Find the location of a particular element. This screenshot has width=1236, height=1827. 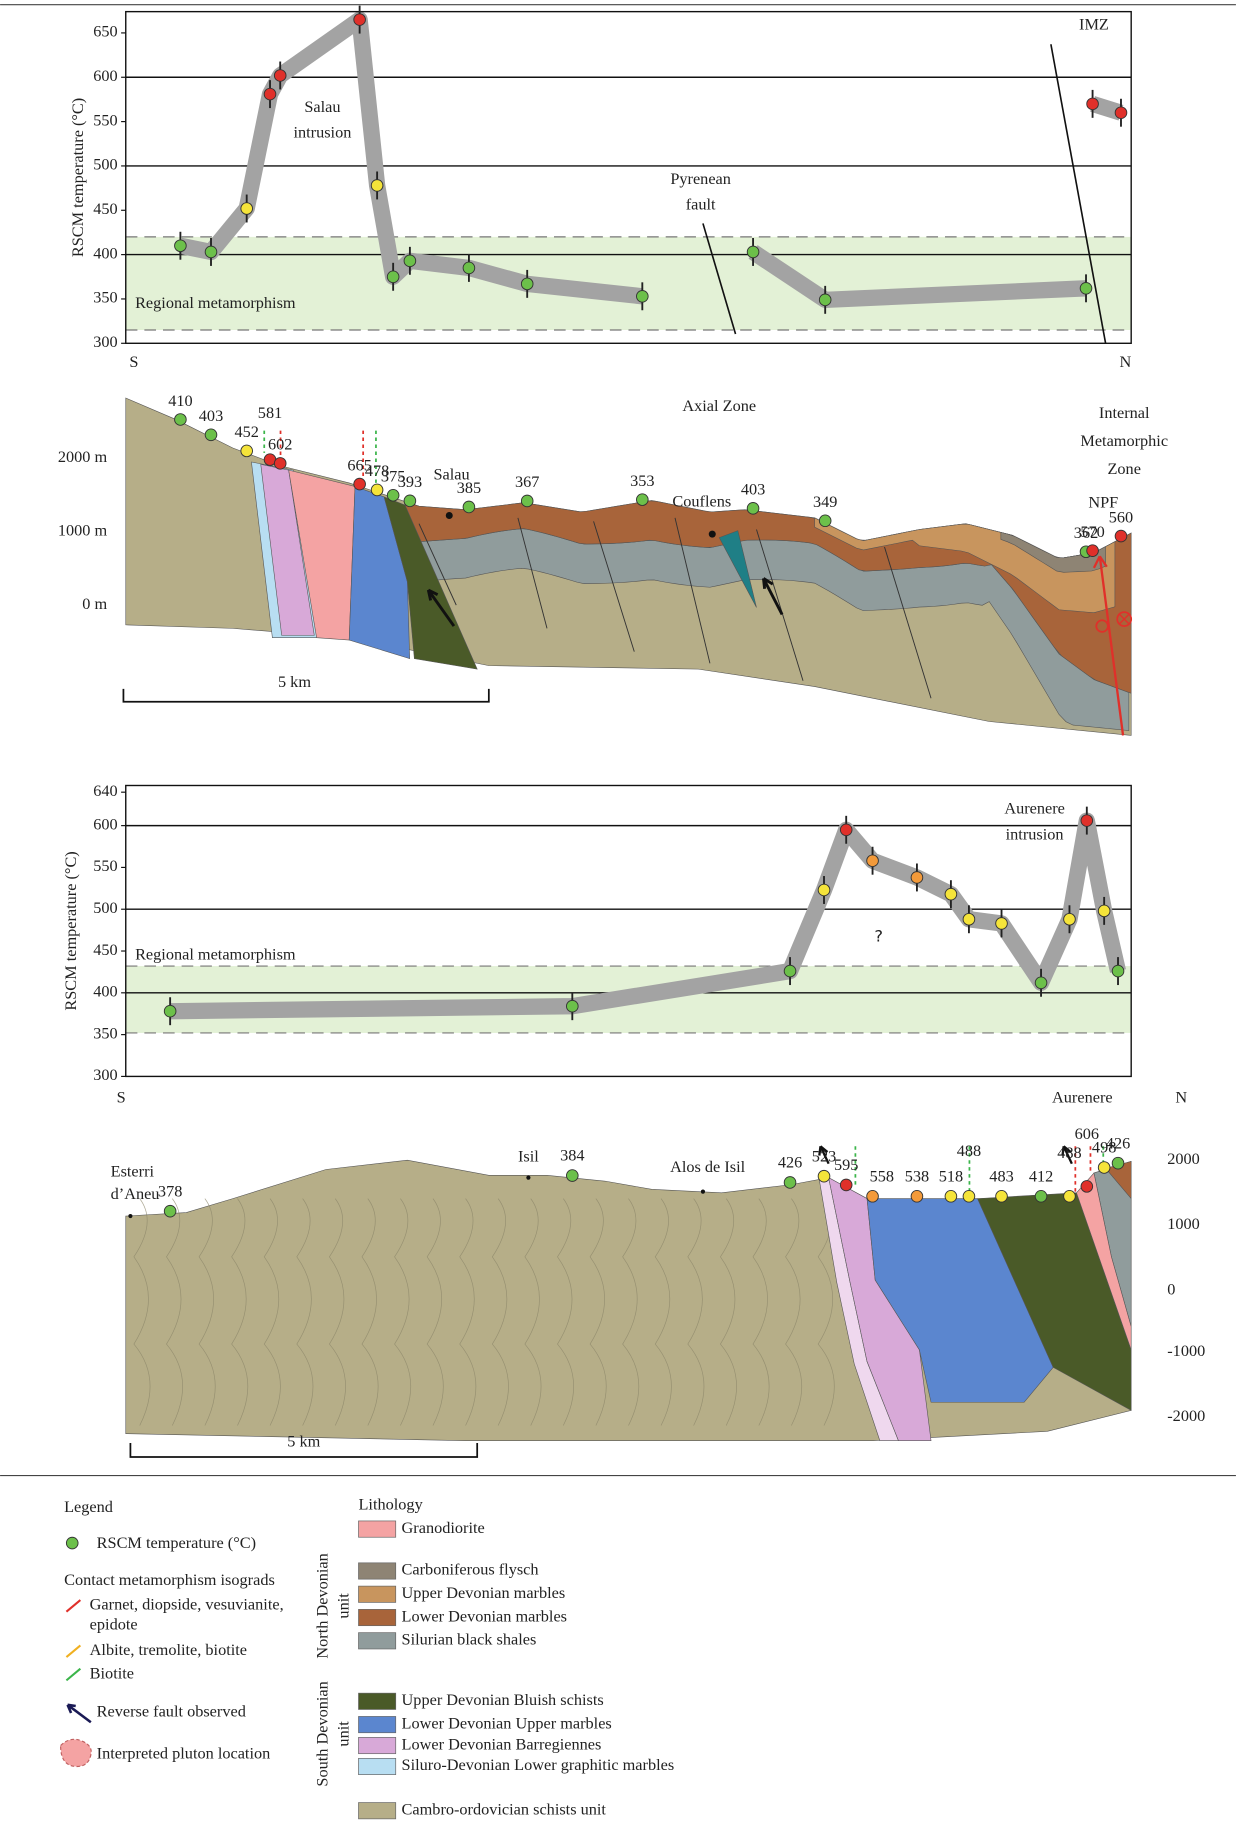

sample-label: 378 is located at coordinates (170, 1190).